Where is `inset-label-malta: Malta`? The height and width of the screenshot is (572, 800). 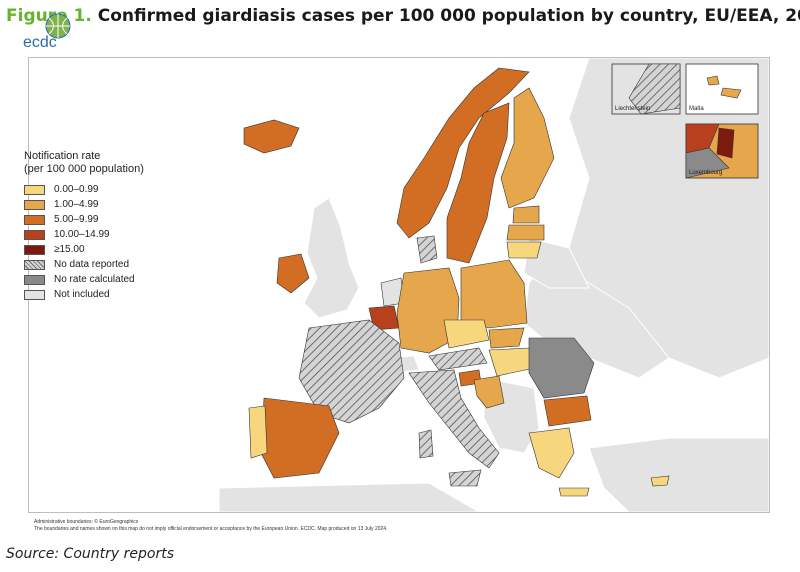 inset-label-malta: Malta is located at coordinates (696, 109).